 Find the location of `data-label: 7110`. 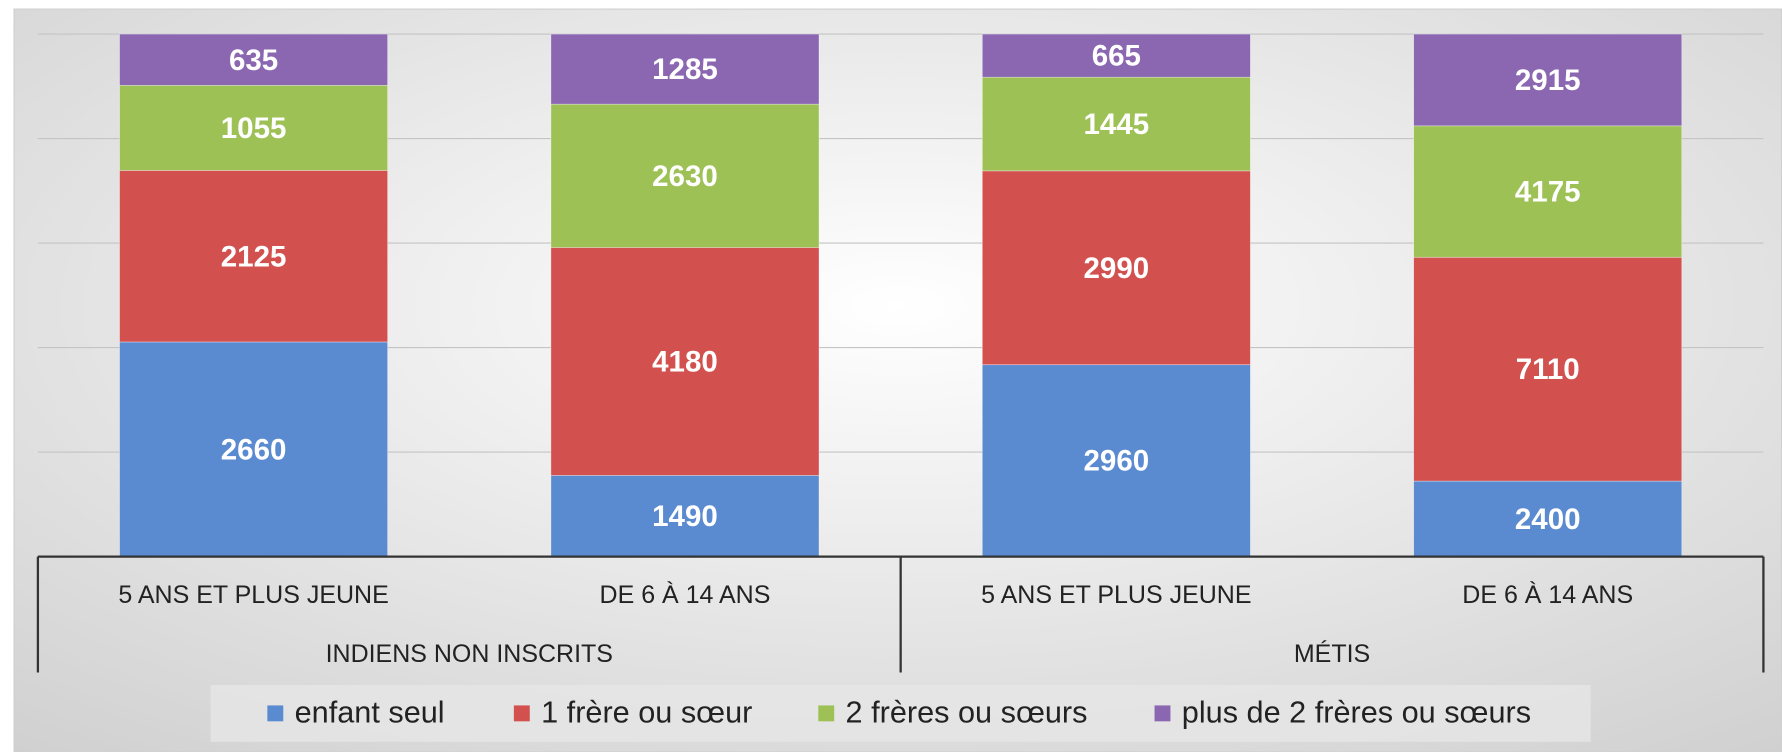

data-label: 7110 is located at coordinates (1548, 369).